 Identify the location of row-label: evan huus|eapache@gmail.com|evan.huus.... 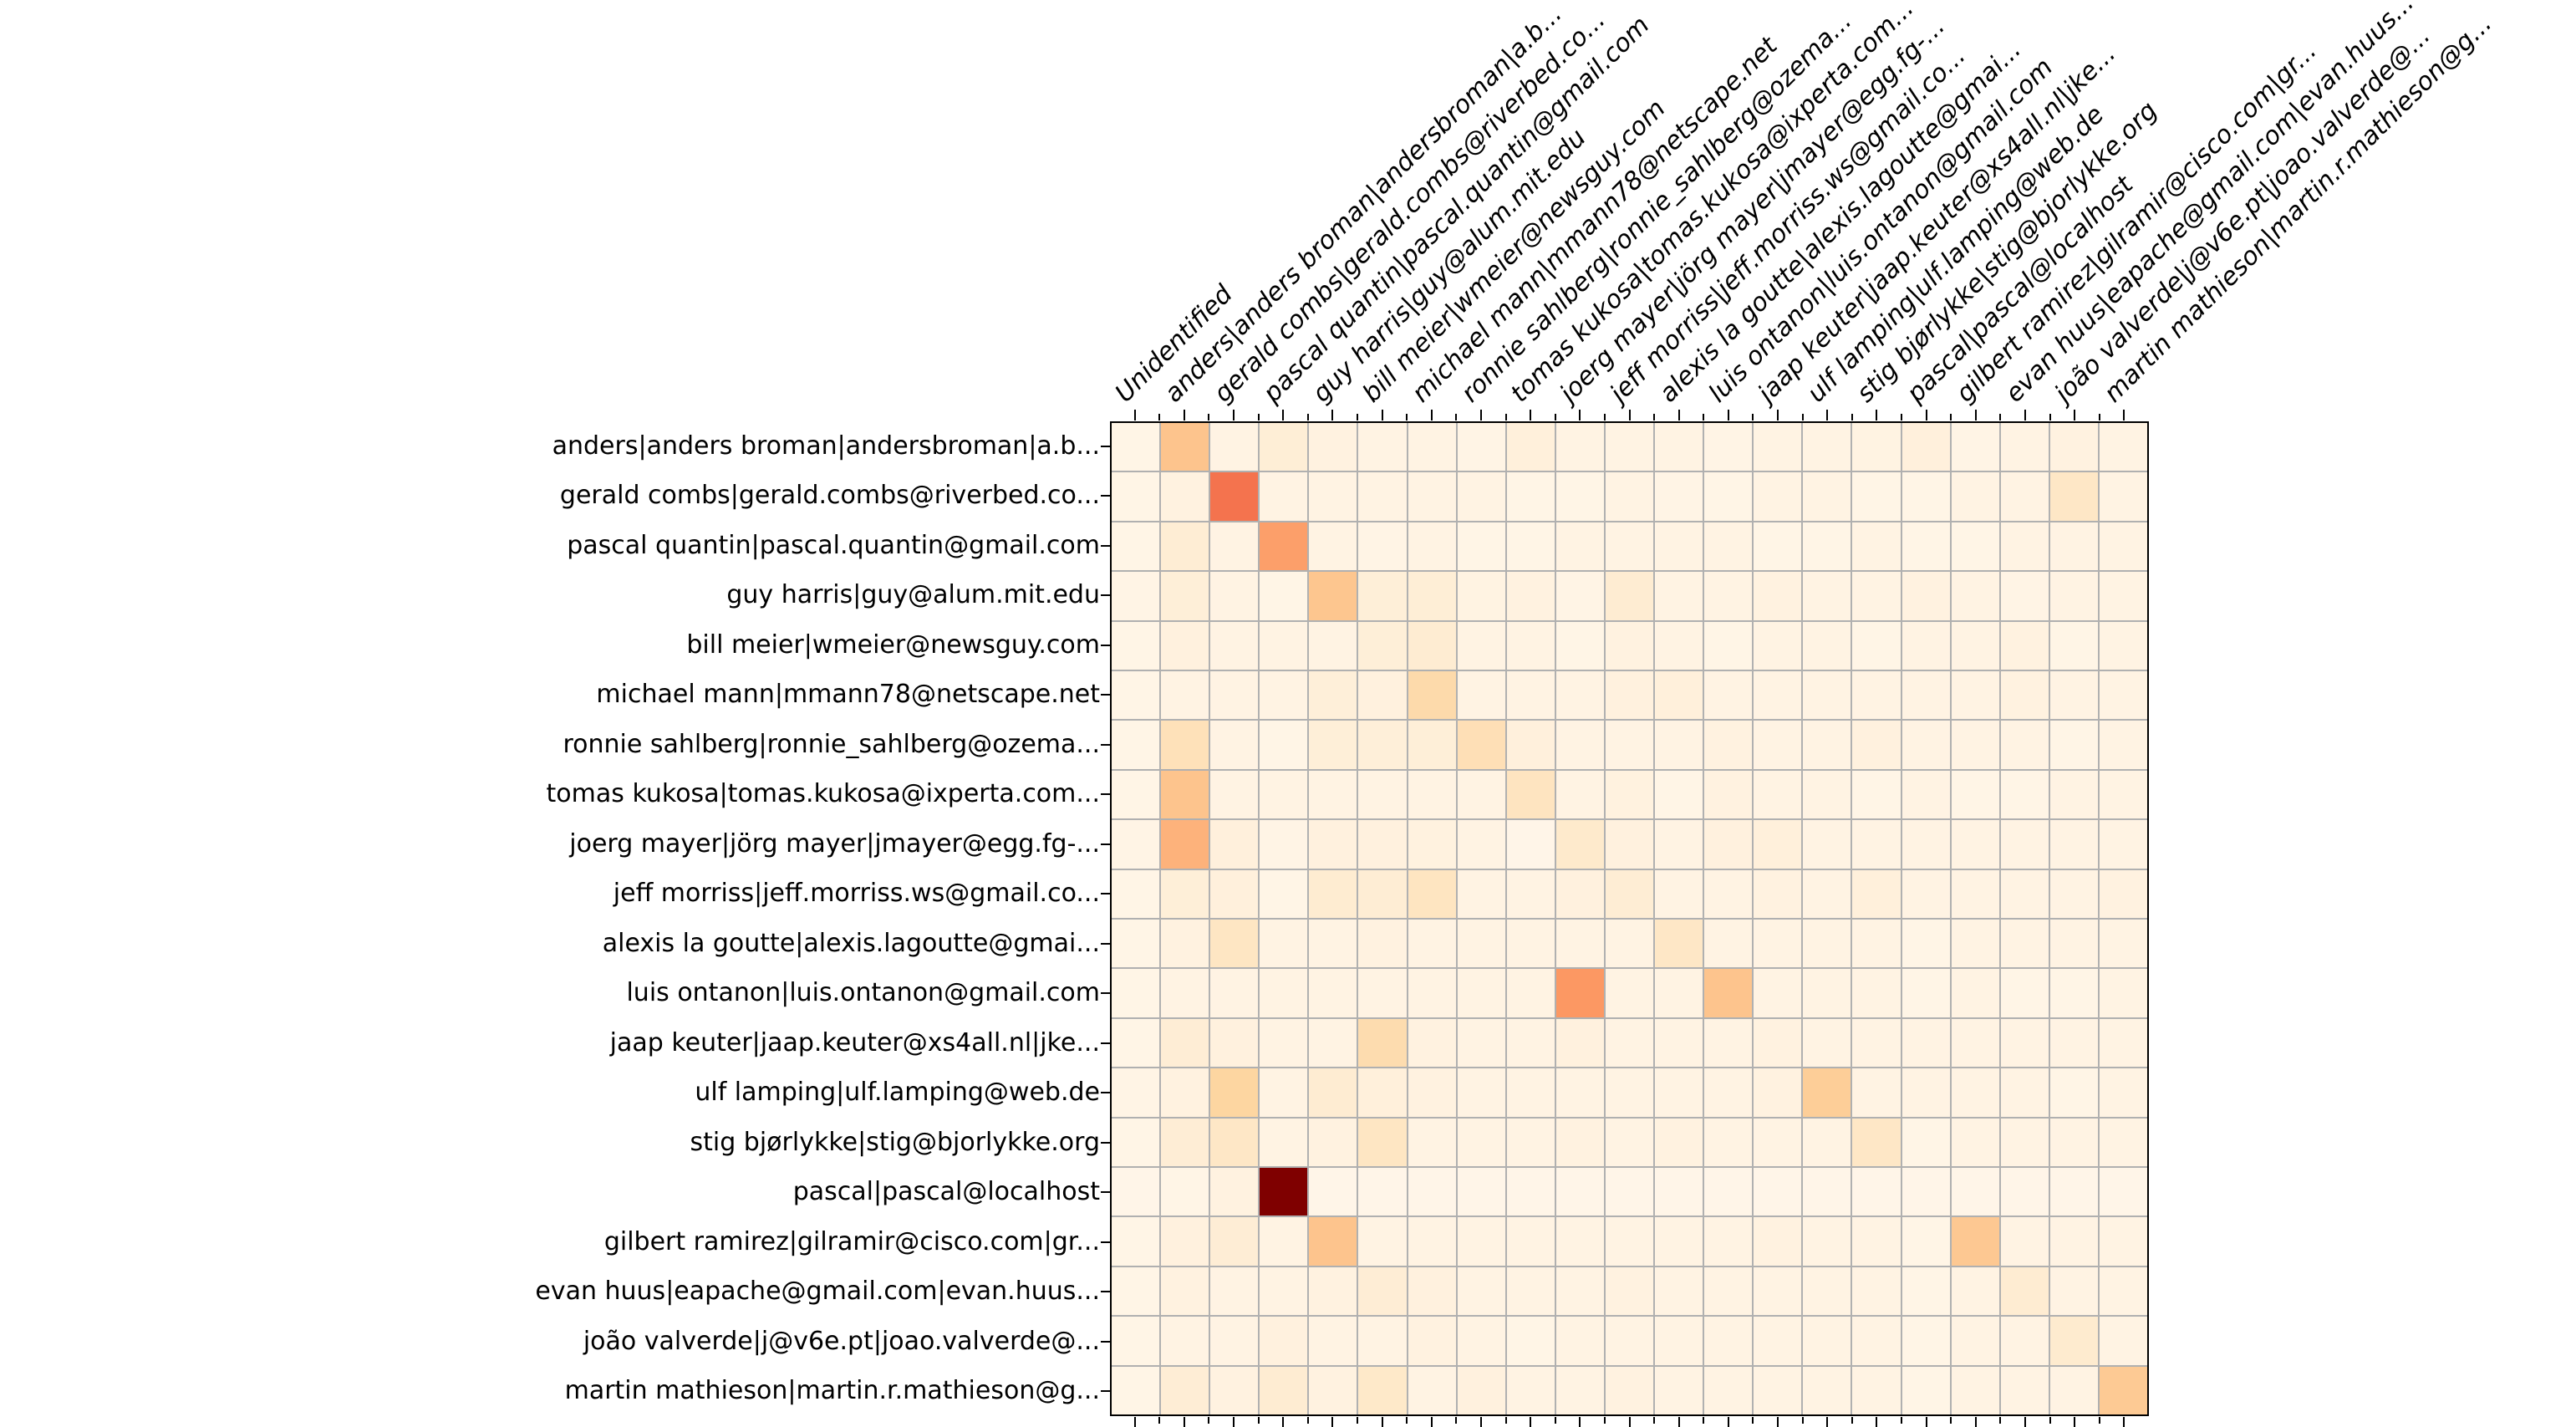
(817, 1292).